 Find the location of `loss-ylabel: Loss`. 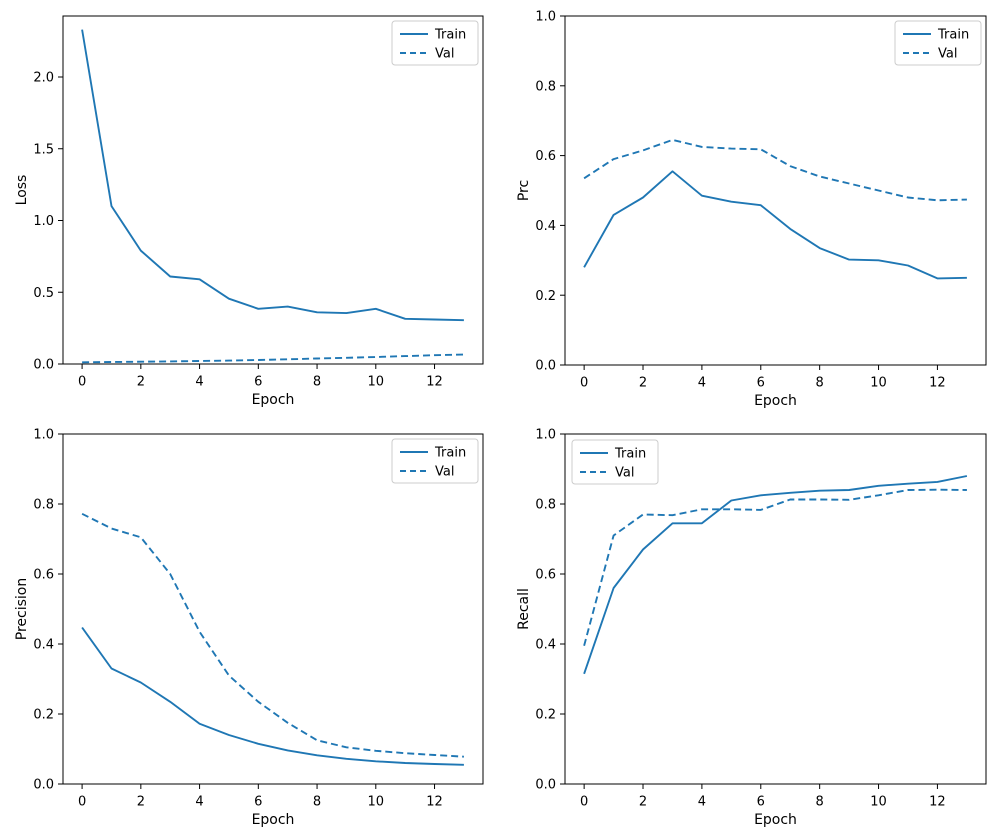

loss-ylabel: Loss is located at coordinates (22, 190).